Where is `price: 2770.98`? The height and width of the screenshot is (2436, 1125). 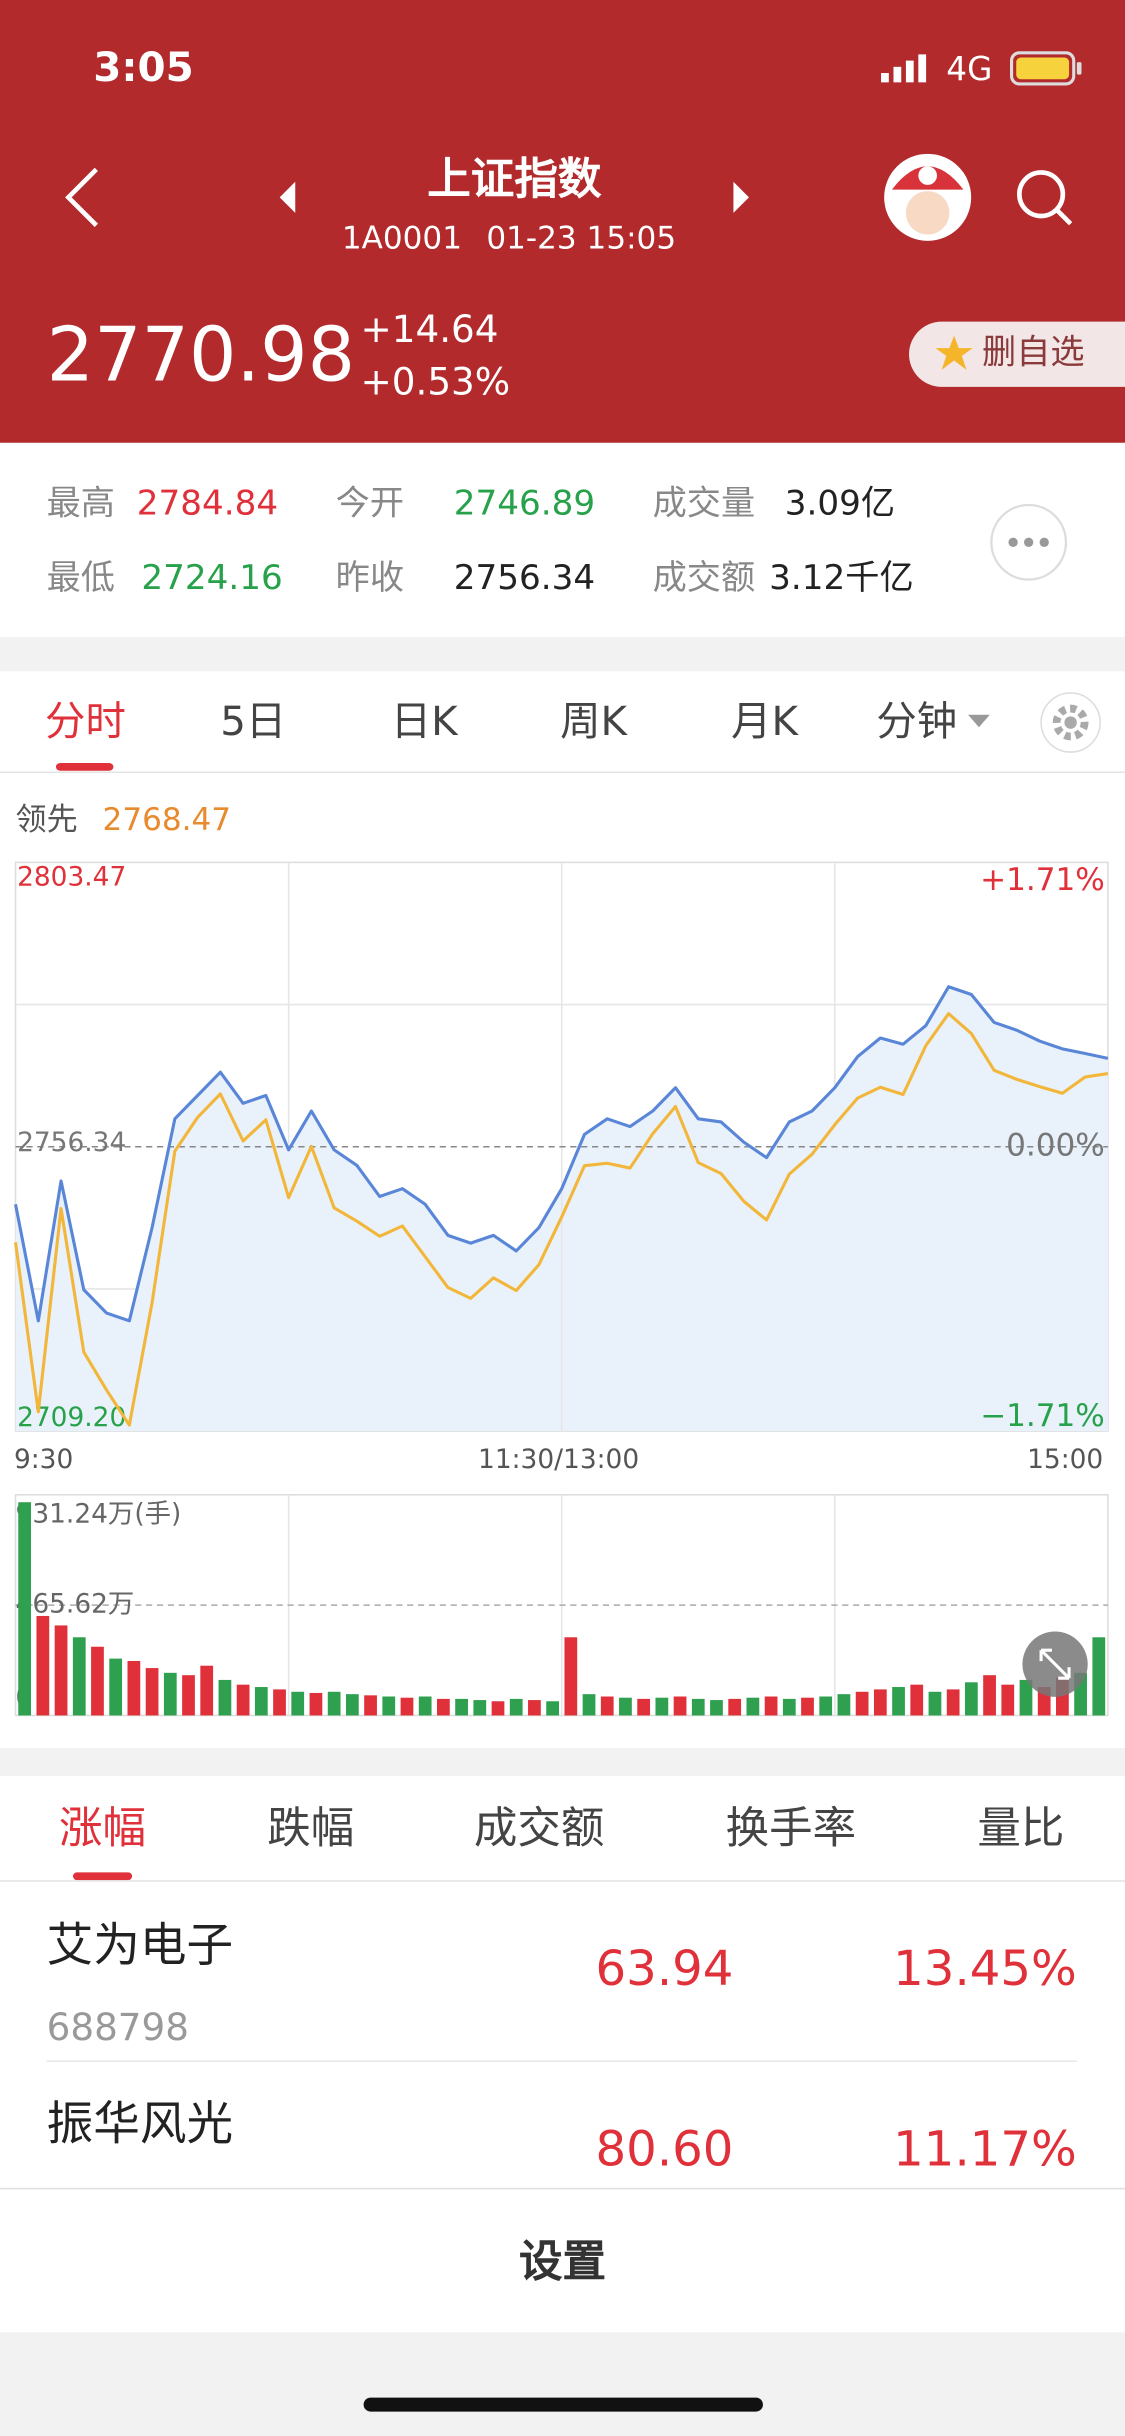 price: 2770.98 is located at coordinates (201, 356).